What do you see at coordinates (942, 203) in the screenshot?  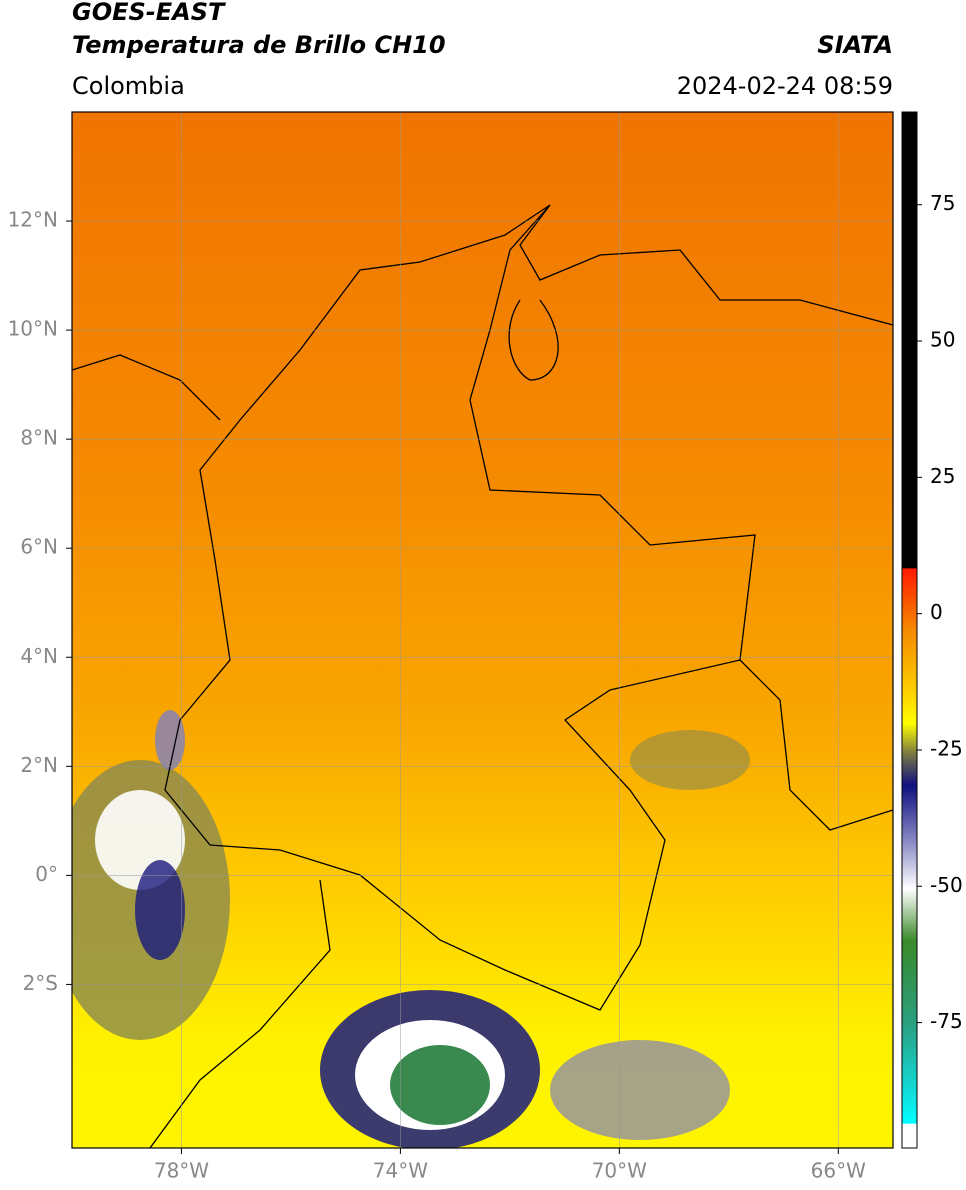 I see `colorbar-tick-label: 75` at bounding box center [942, 203].